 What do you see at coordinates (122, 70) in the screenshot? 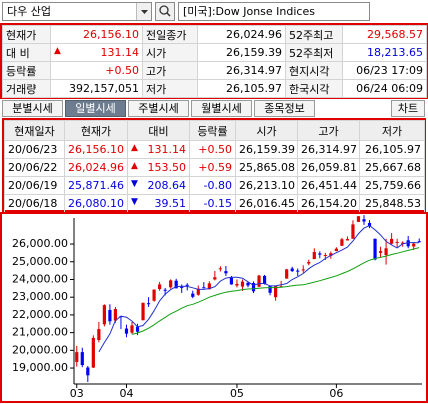
I see `value-text: +0.50` at bounding box center [122, 70].